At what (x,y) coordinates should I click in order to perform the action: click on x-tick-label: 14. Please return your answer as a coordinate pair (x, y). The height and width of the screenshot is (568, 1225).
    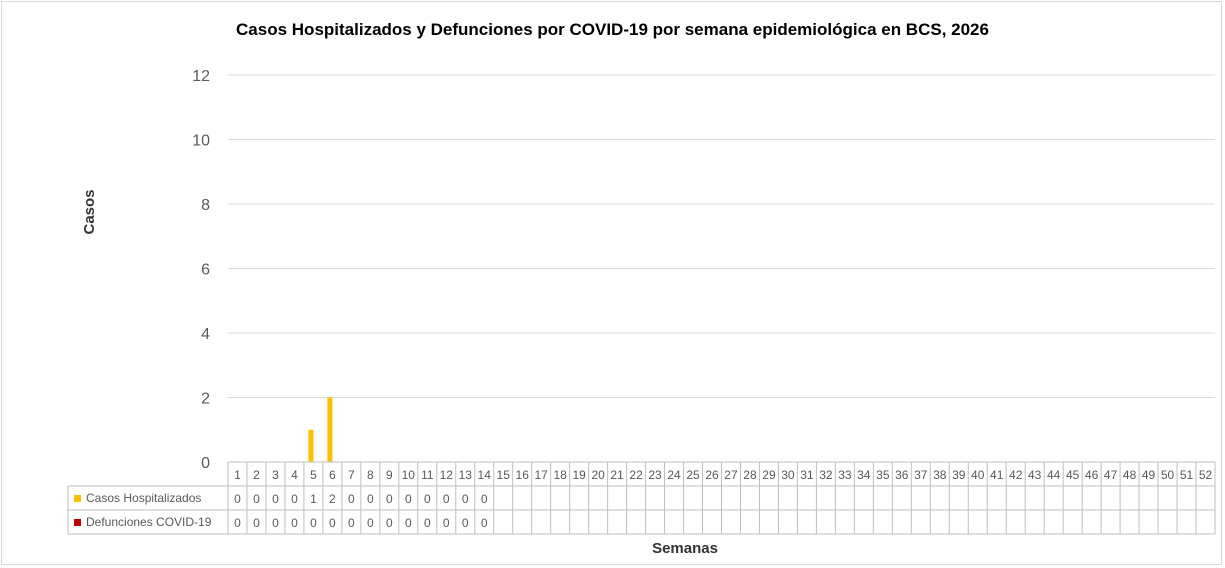
    Looking at the image, I should click on (485, 475).